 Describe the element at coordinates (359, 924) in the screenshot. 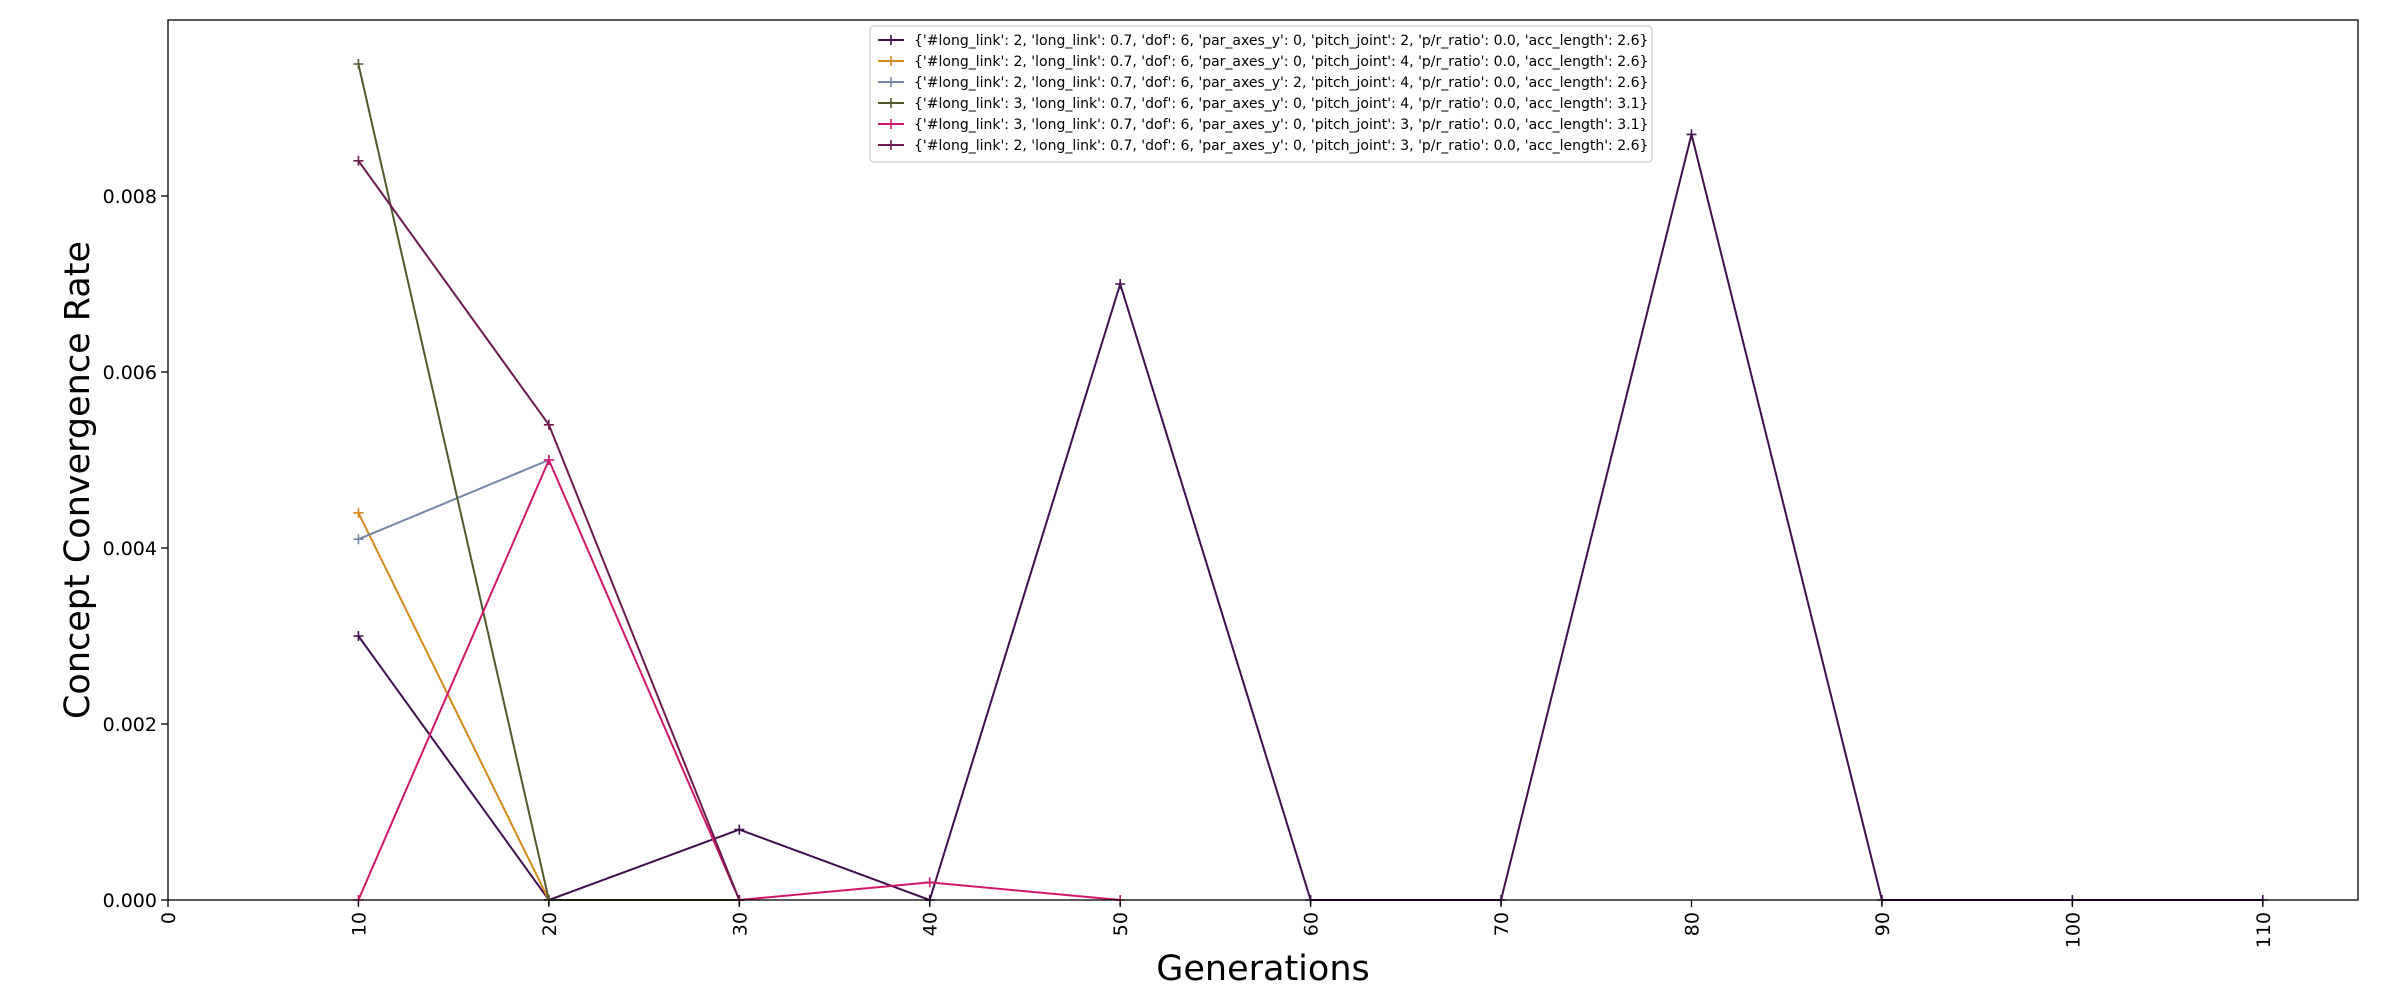

I see `x-tick-label: 10` at that location.